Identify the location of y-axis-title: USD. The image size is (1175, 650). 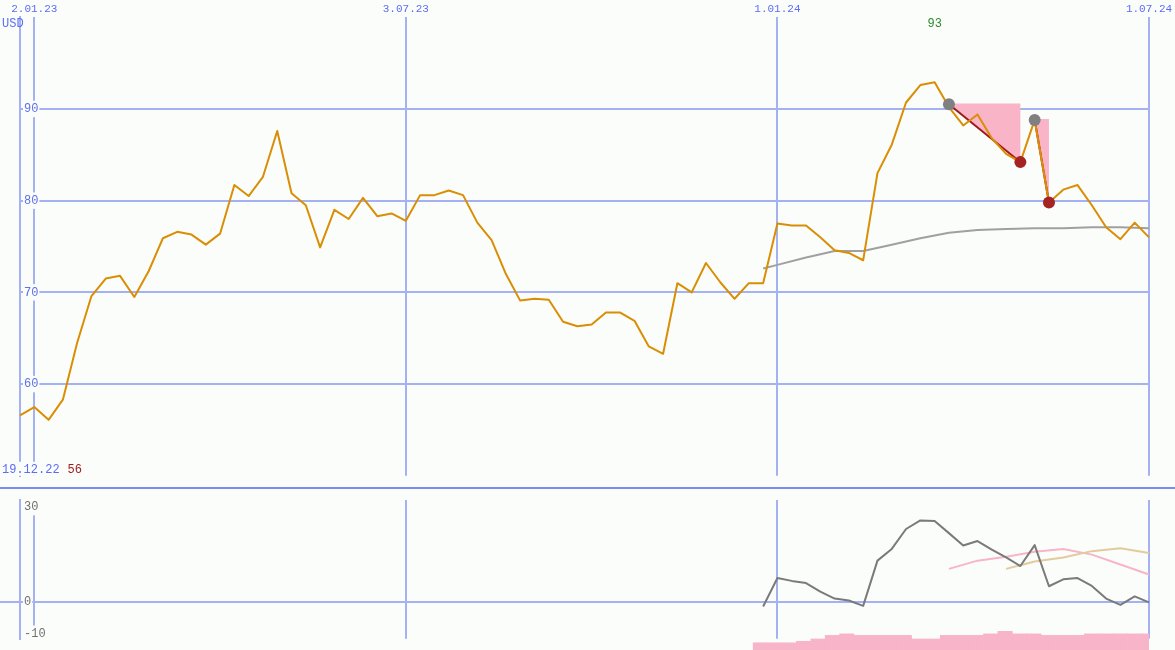
(13, 24).